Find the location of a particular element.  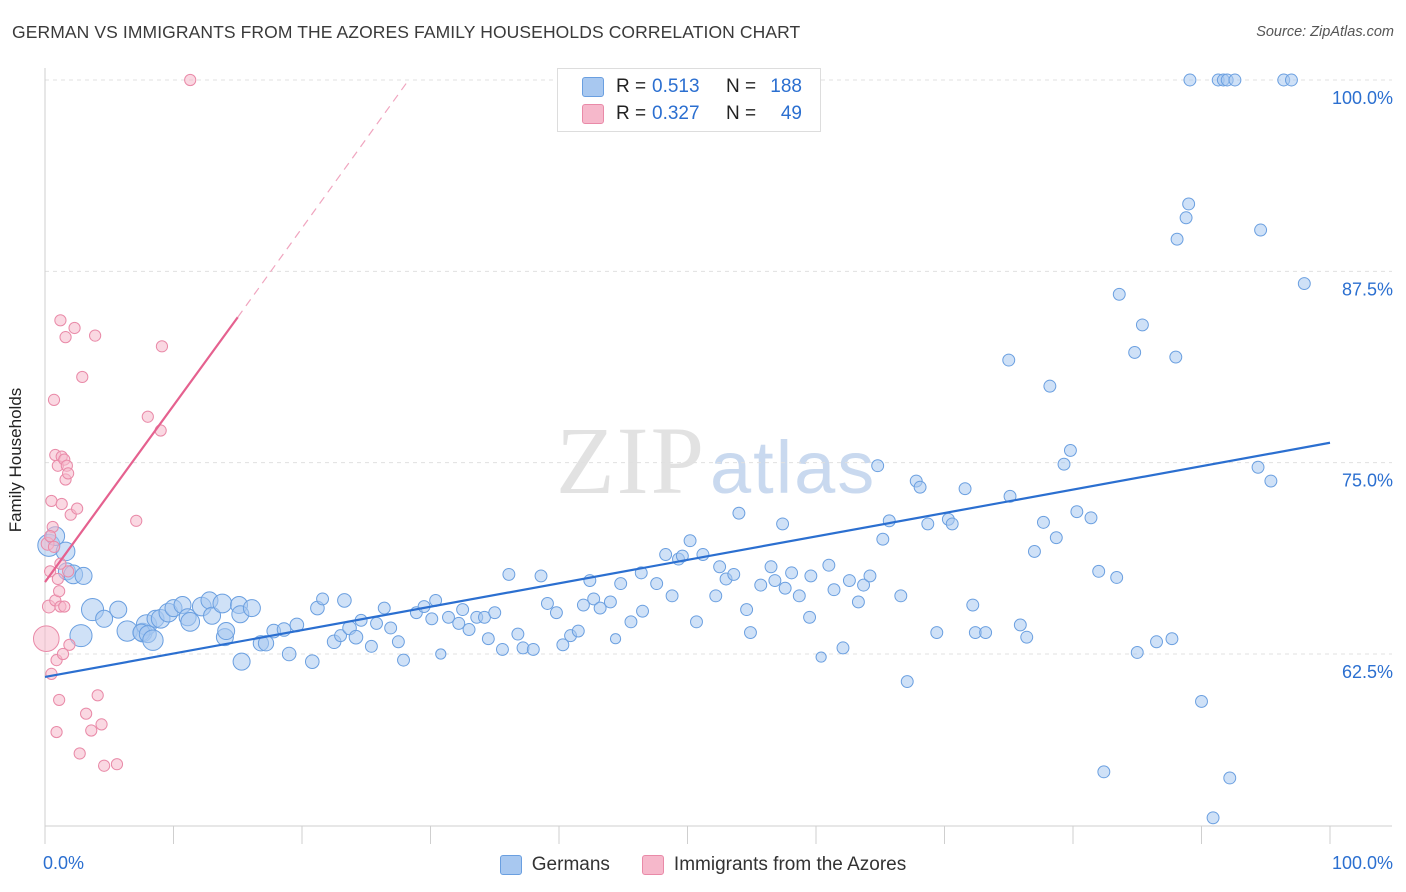

legend-row-azores: R = 0.327 N = 49 is located at coordinates (680, 114).